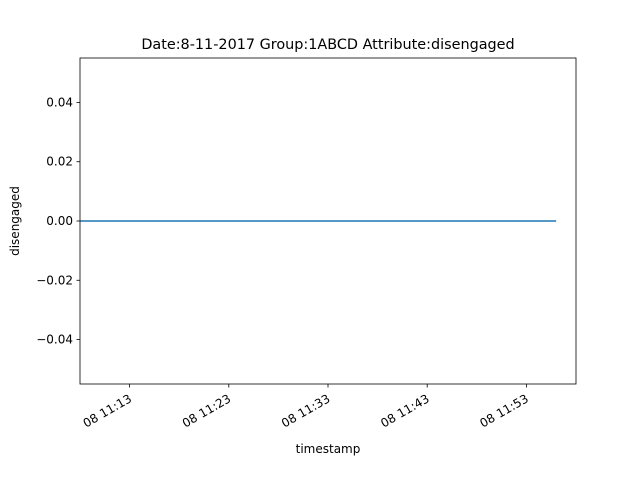  Describe the element at coordinates (59, 102) in the screenshot. I see `y-tick-label: 0.04` at that location.